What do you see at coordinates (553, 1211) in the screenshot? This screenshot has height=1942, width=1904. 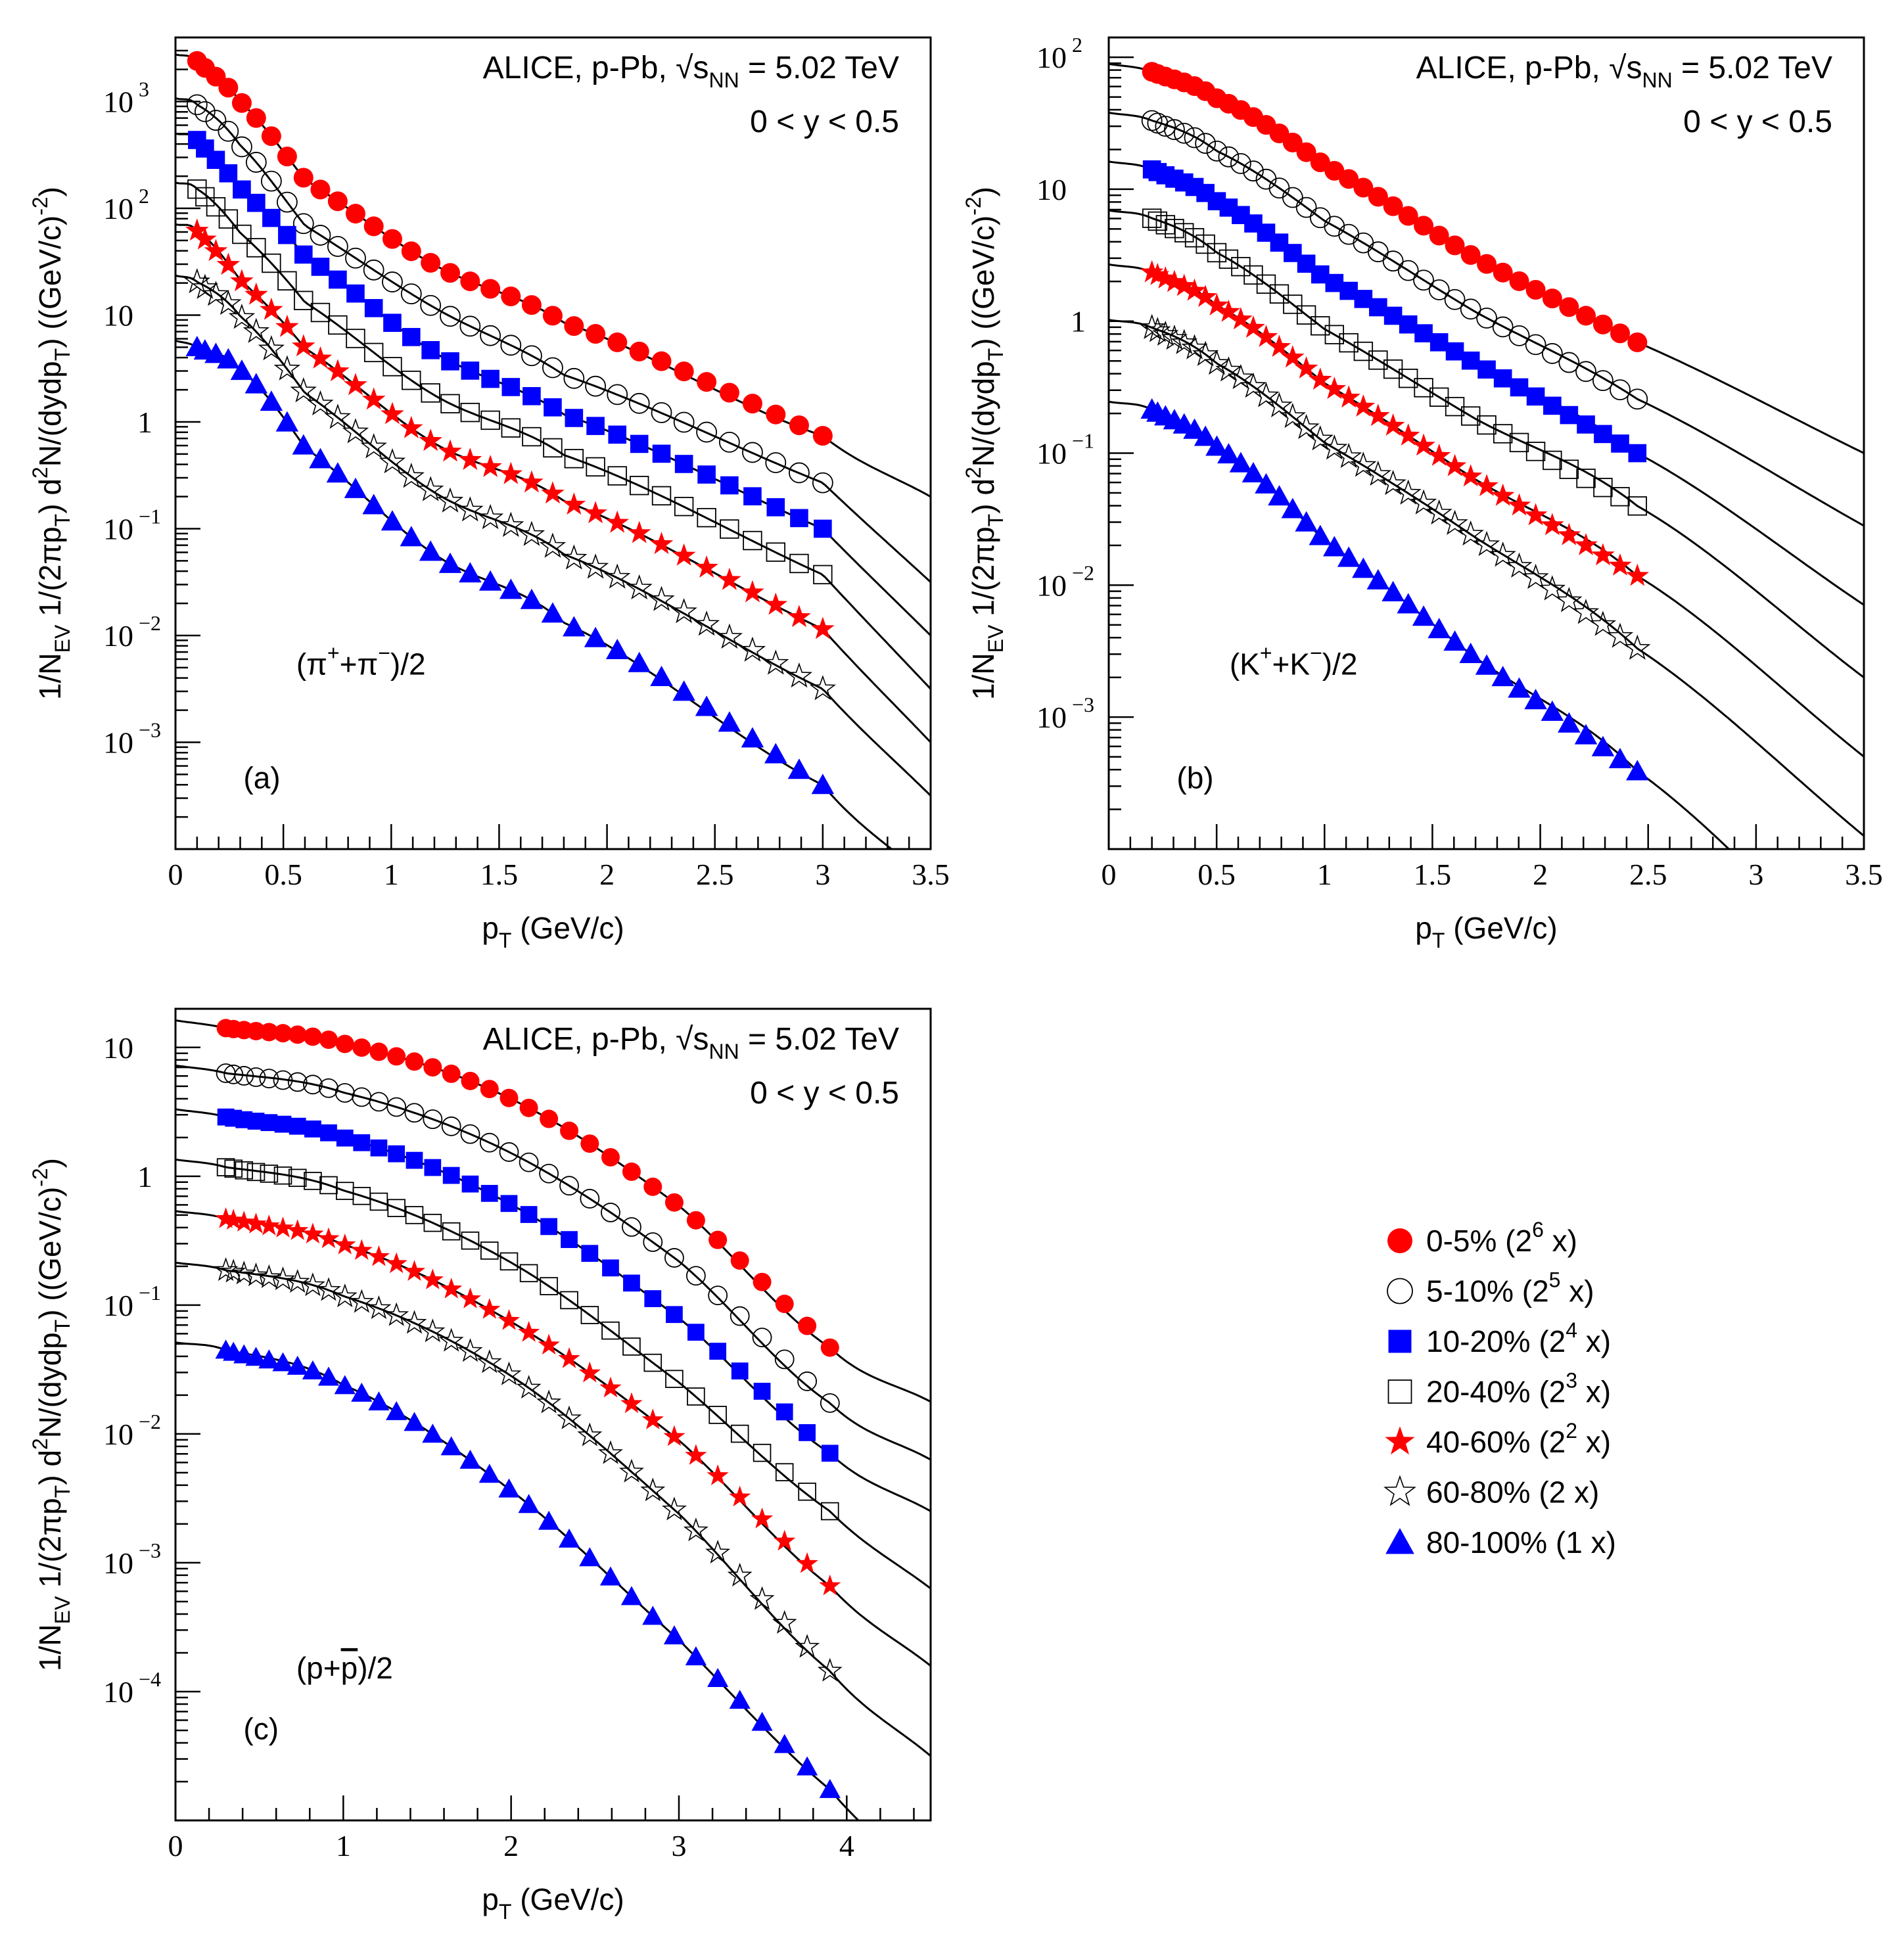 I see `series-0-5%` at bounding box center [553, 1211].